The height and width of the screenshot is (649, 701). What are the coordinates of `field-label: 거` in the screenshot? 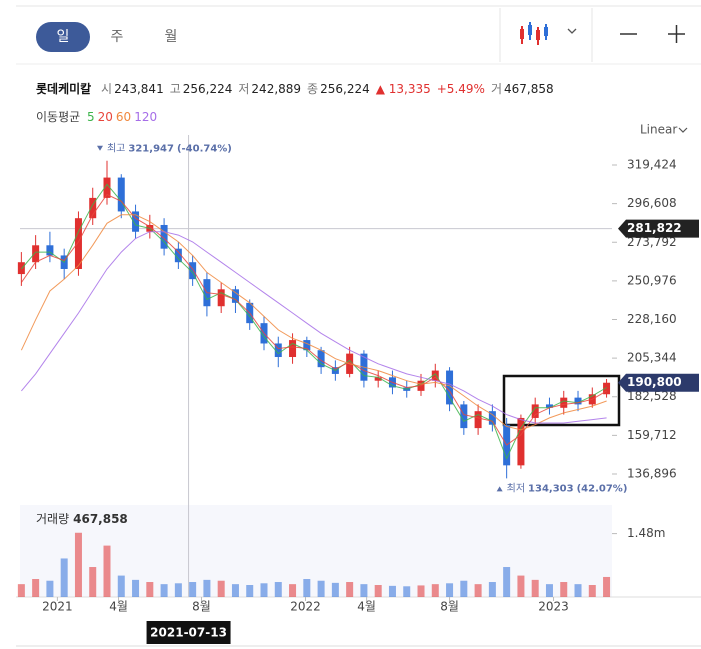 It's located at (496, 89).